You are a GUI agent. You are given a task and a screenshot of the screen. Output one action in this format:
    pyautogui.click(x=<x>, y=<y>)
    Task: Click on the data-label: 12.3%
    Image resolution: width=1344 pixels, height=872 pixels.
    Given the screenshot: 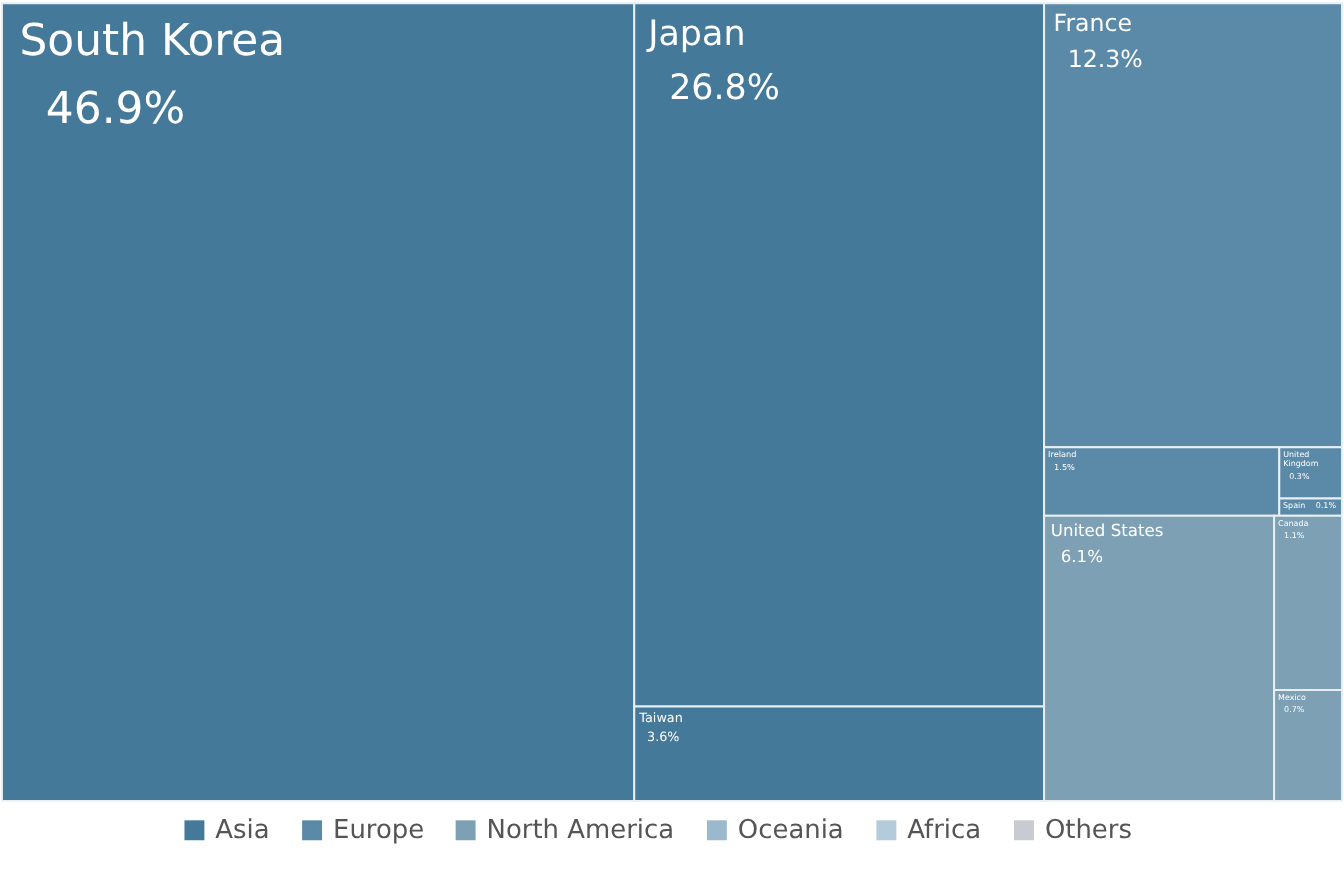 What is the action you would take?
    pyautogui.click(x=1105, y=59)
    